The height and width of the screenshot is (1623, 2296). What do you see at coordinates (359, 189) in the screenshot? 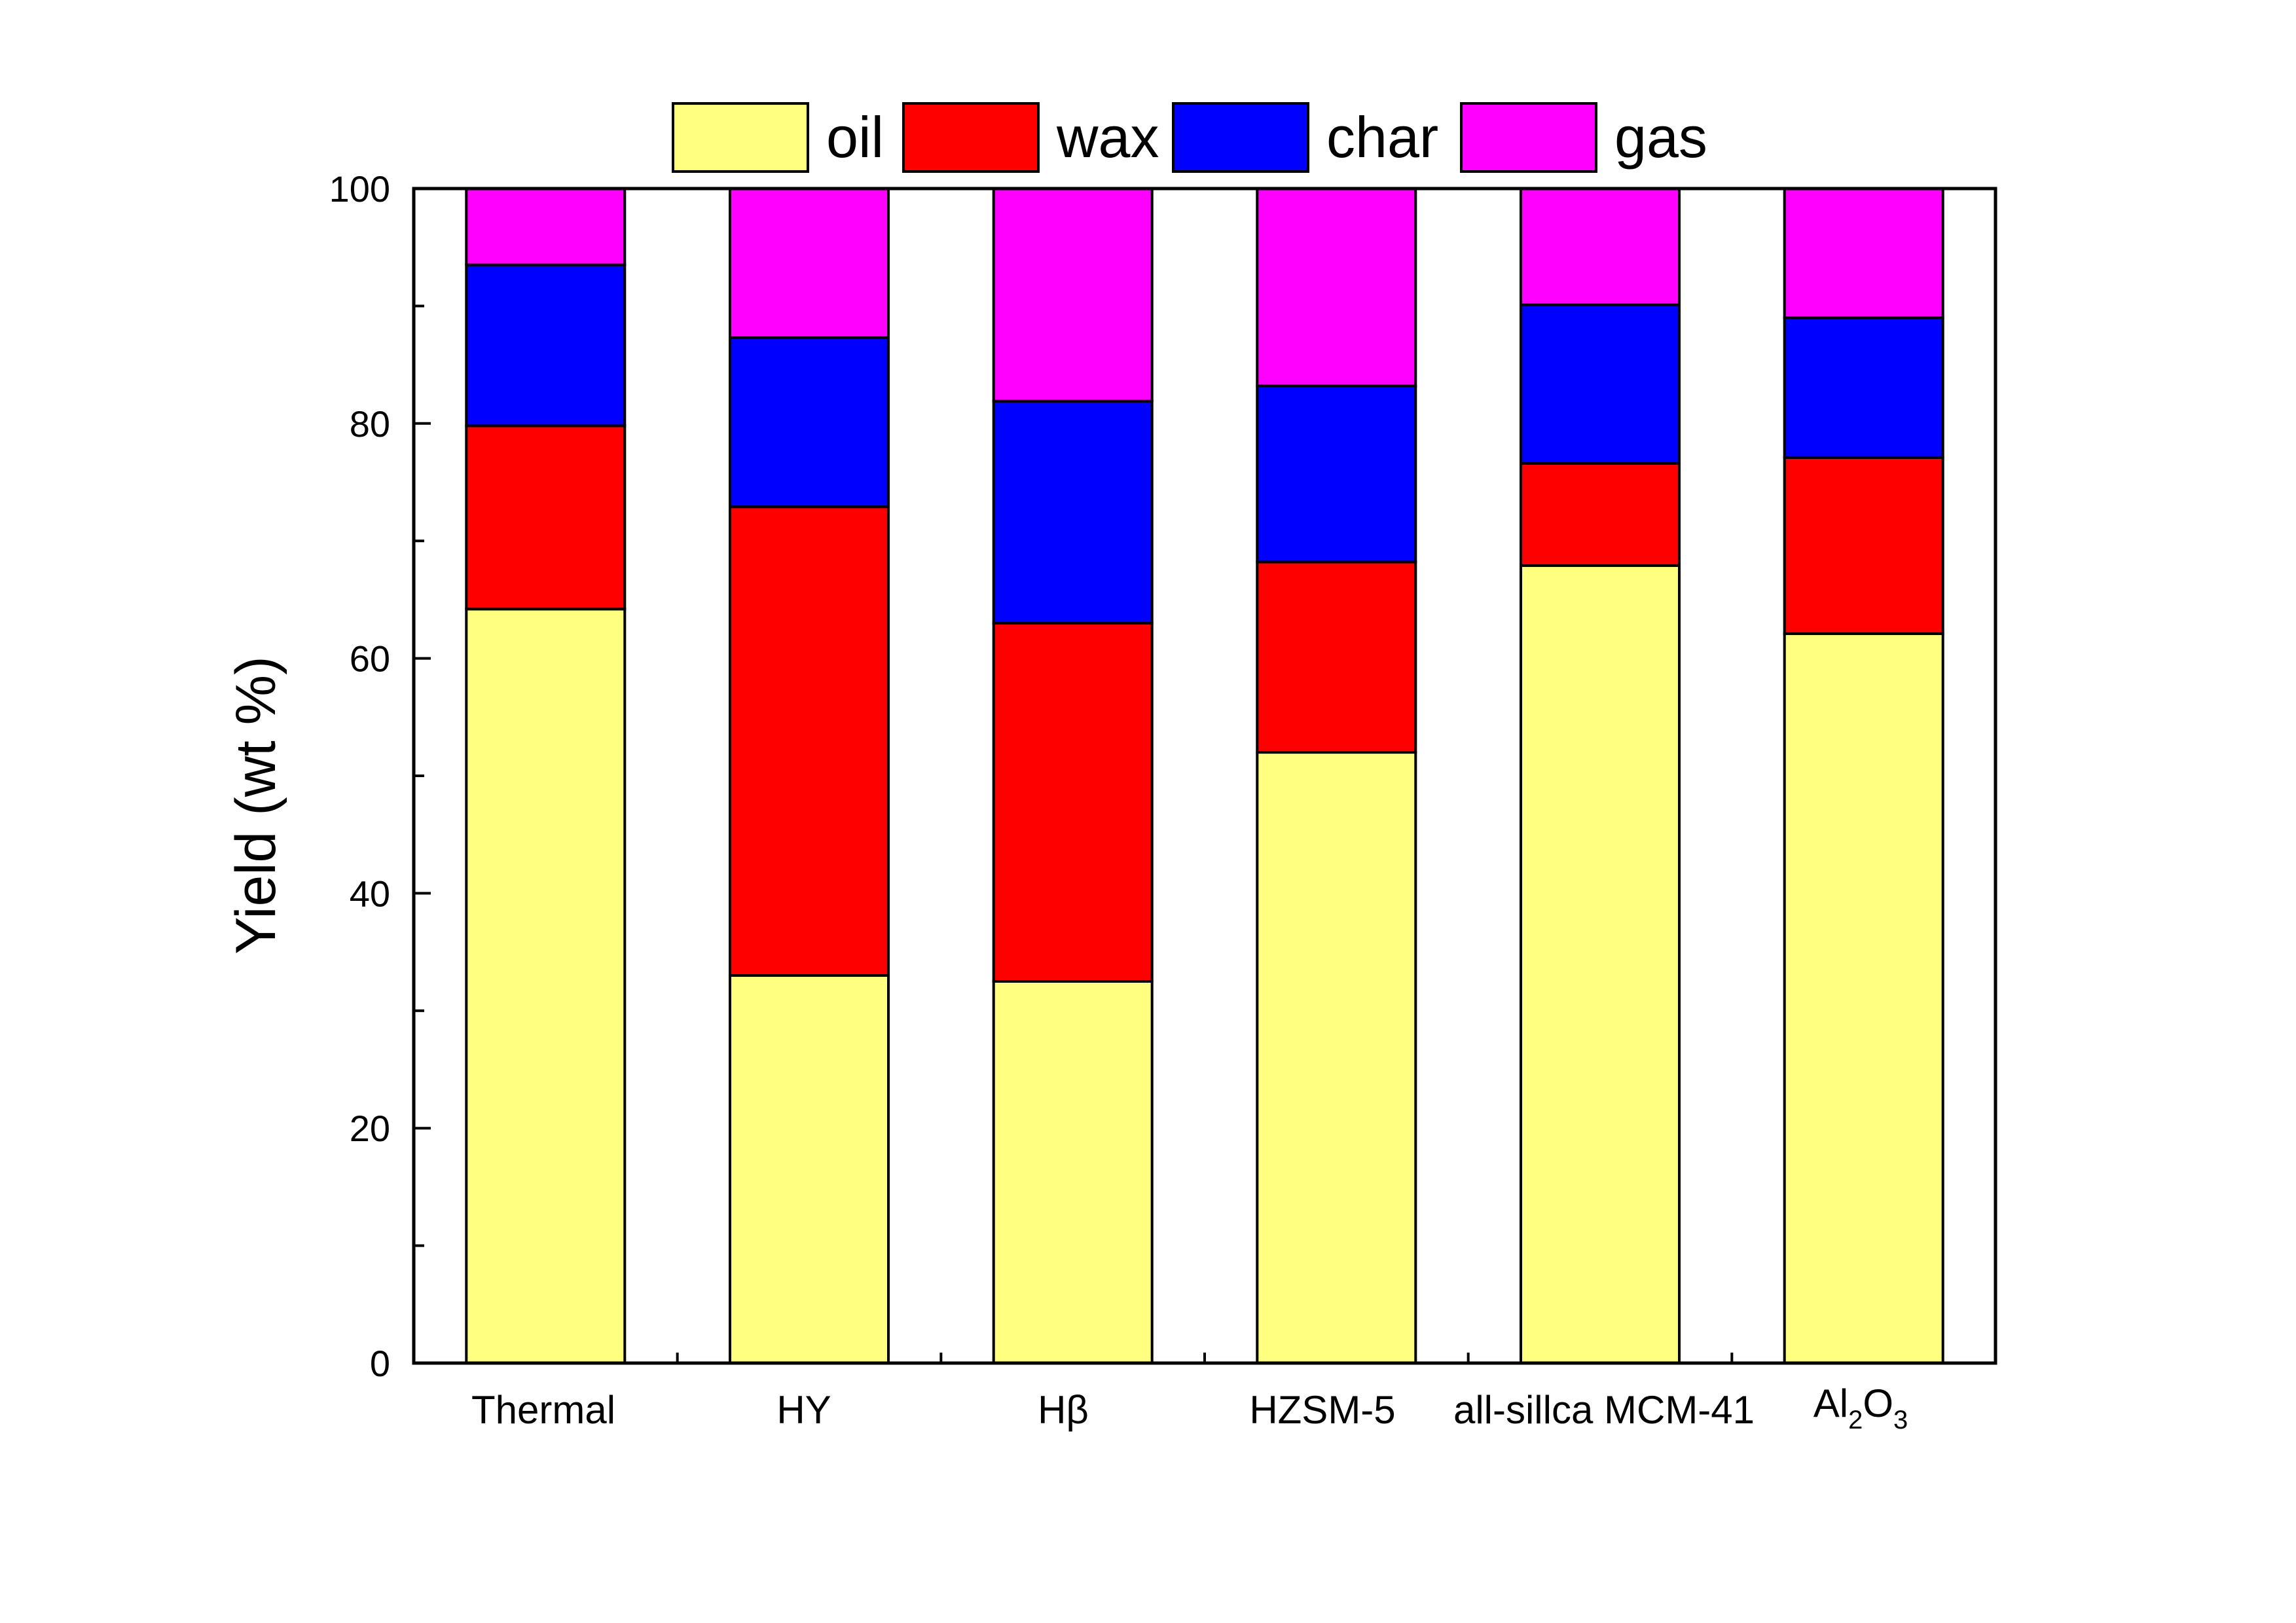
I see `y-tick-label: 100` at bounding box center [359, 189].